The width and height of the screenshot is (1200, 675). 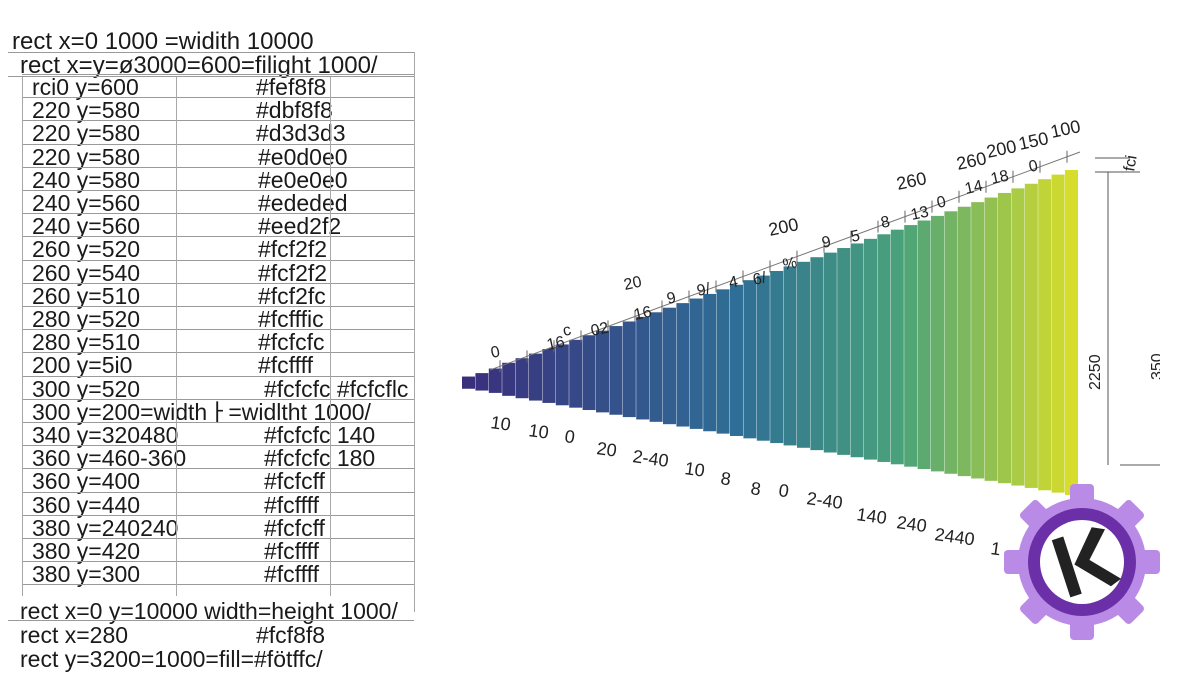 What do you see at coordinates (105, 435) in the screenshot?
I see `row-left-text: 340 y=320480` at bounding box center [105, 435].